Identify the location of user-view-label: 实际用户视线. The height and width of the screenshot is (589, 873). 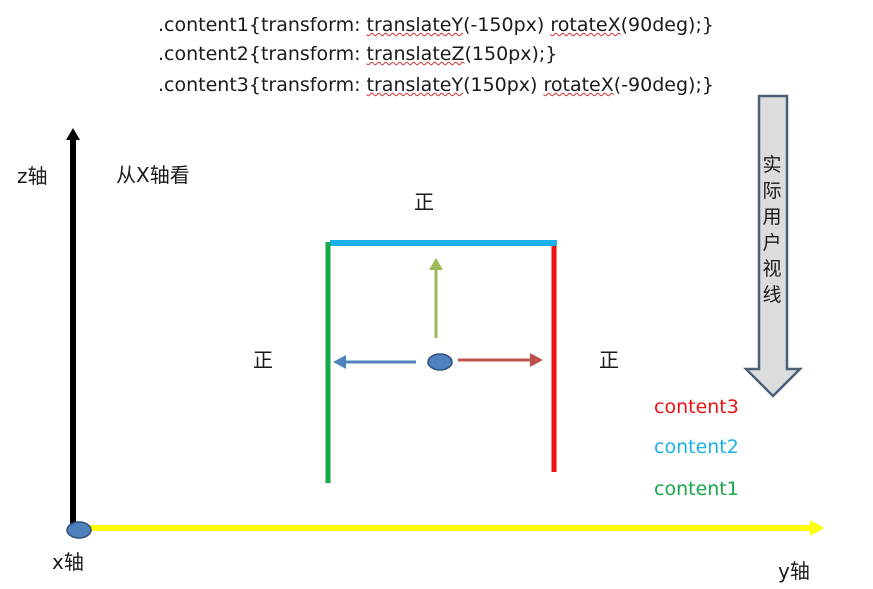
(772, 230).